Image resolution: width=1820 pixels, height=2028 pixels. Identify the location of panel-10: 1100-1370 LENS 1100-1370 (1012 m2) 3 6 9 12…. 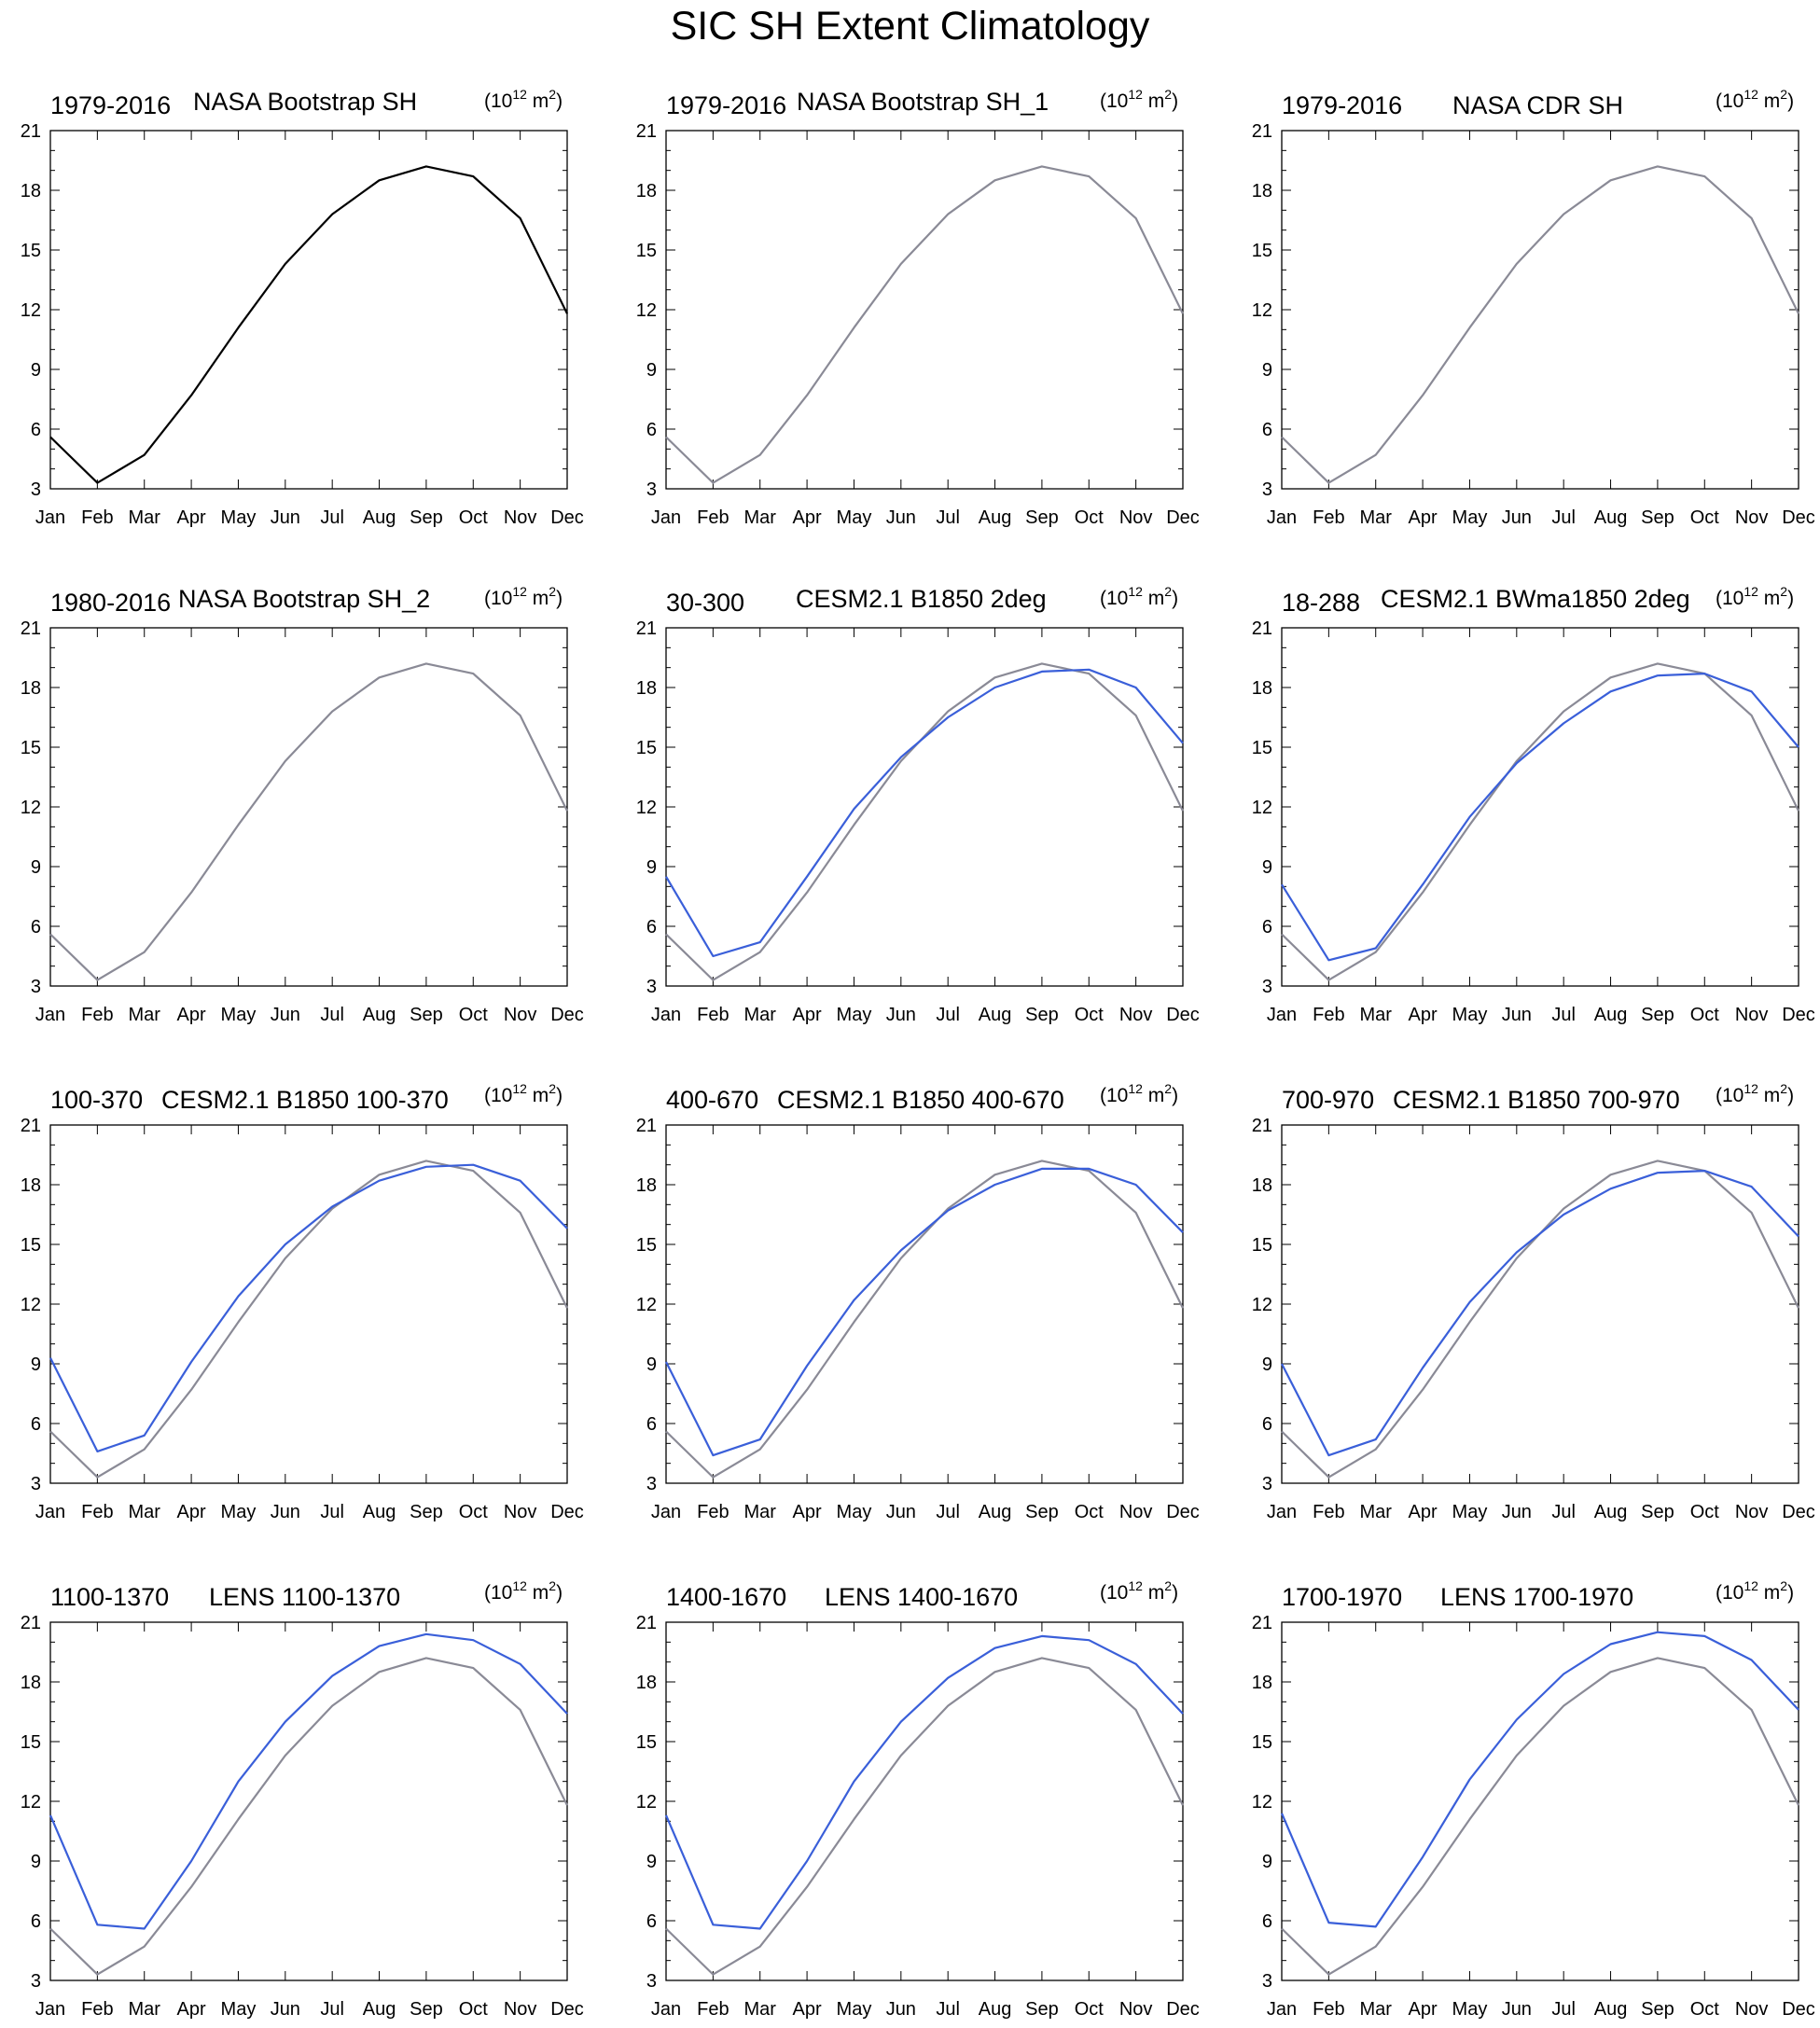
(303, 1797).